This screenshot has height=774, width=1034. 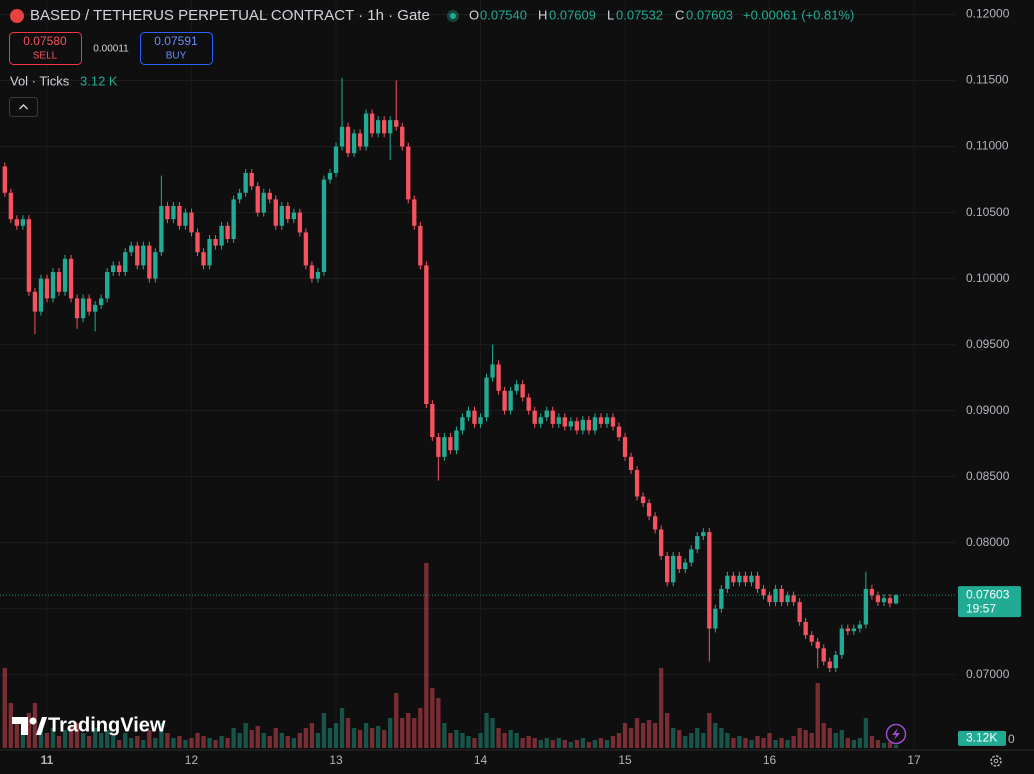 What do you see at coordinates (982, 738) in the screenshot?
I see `volume-tag` at bounding box center [982, 738].